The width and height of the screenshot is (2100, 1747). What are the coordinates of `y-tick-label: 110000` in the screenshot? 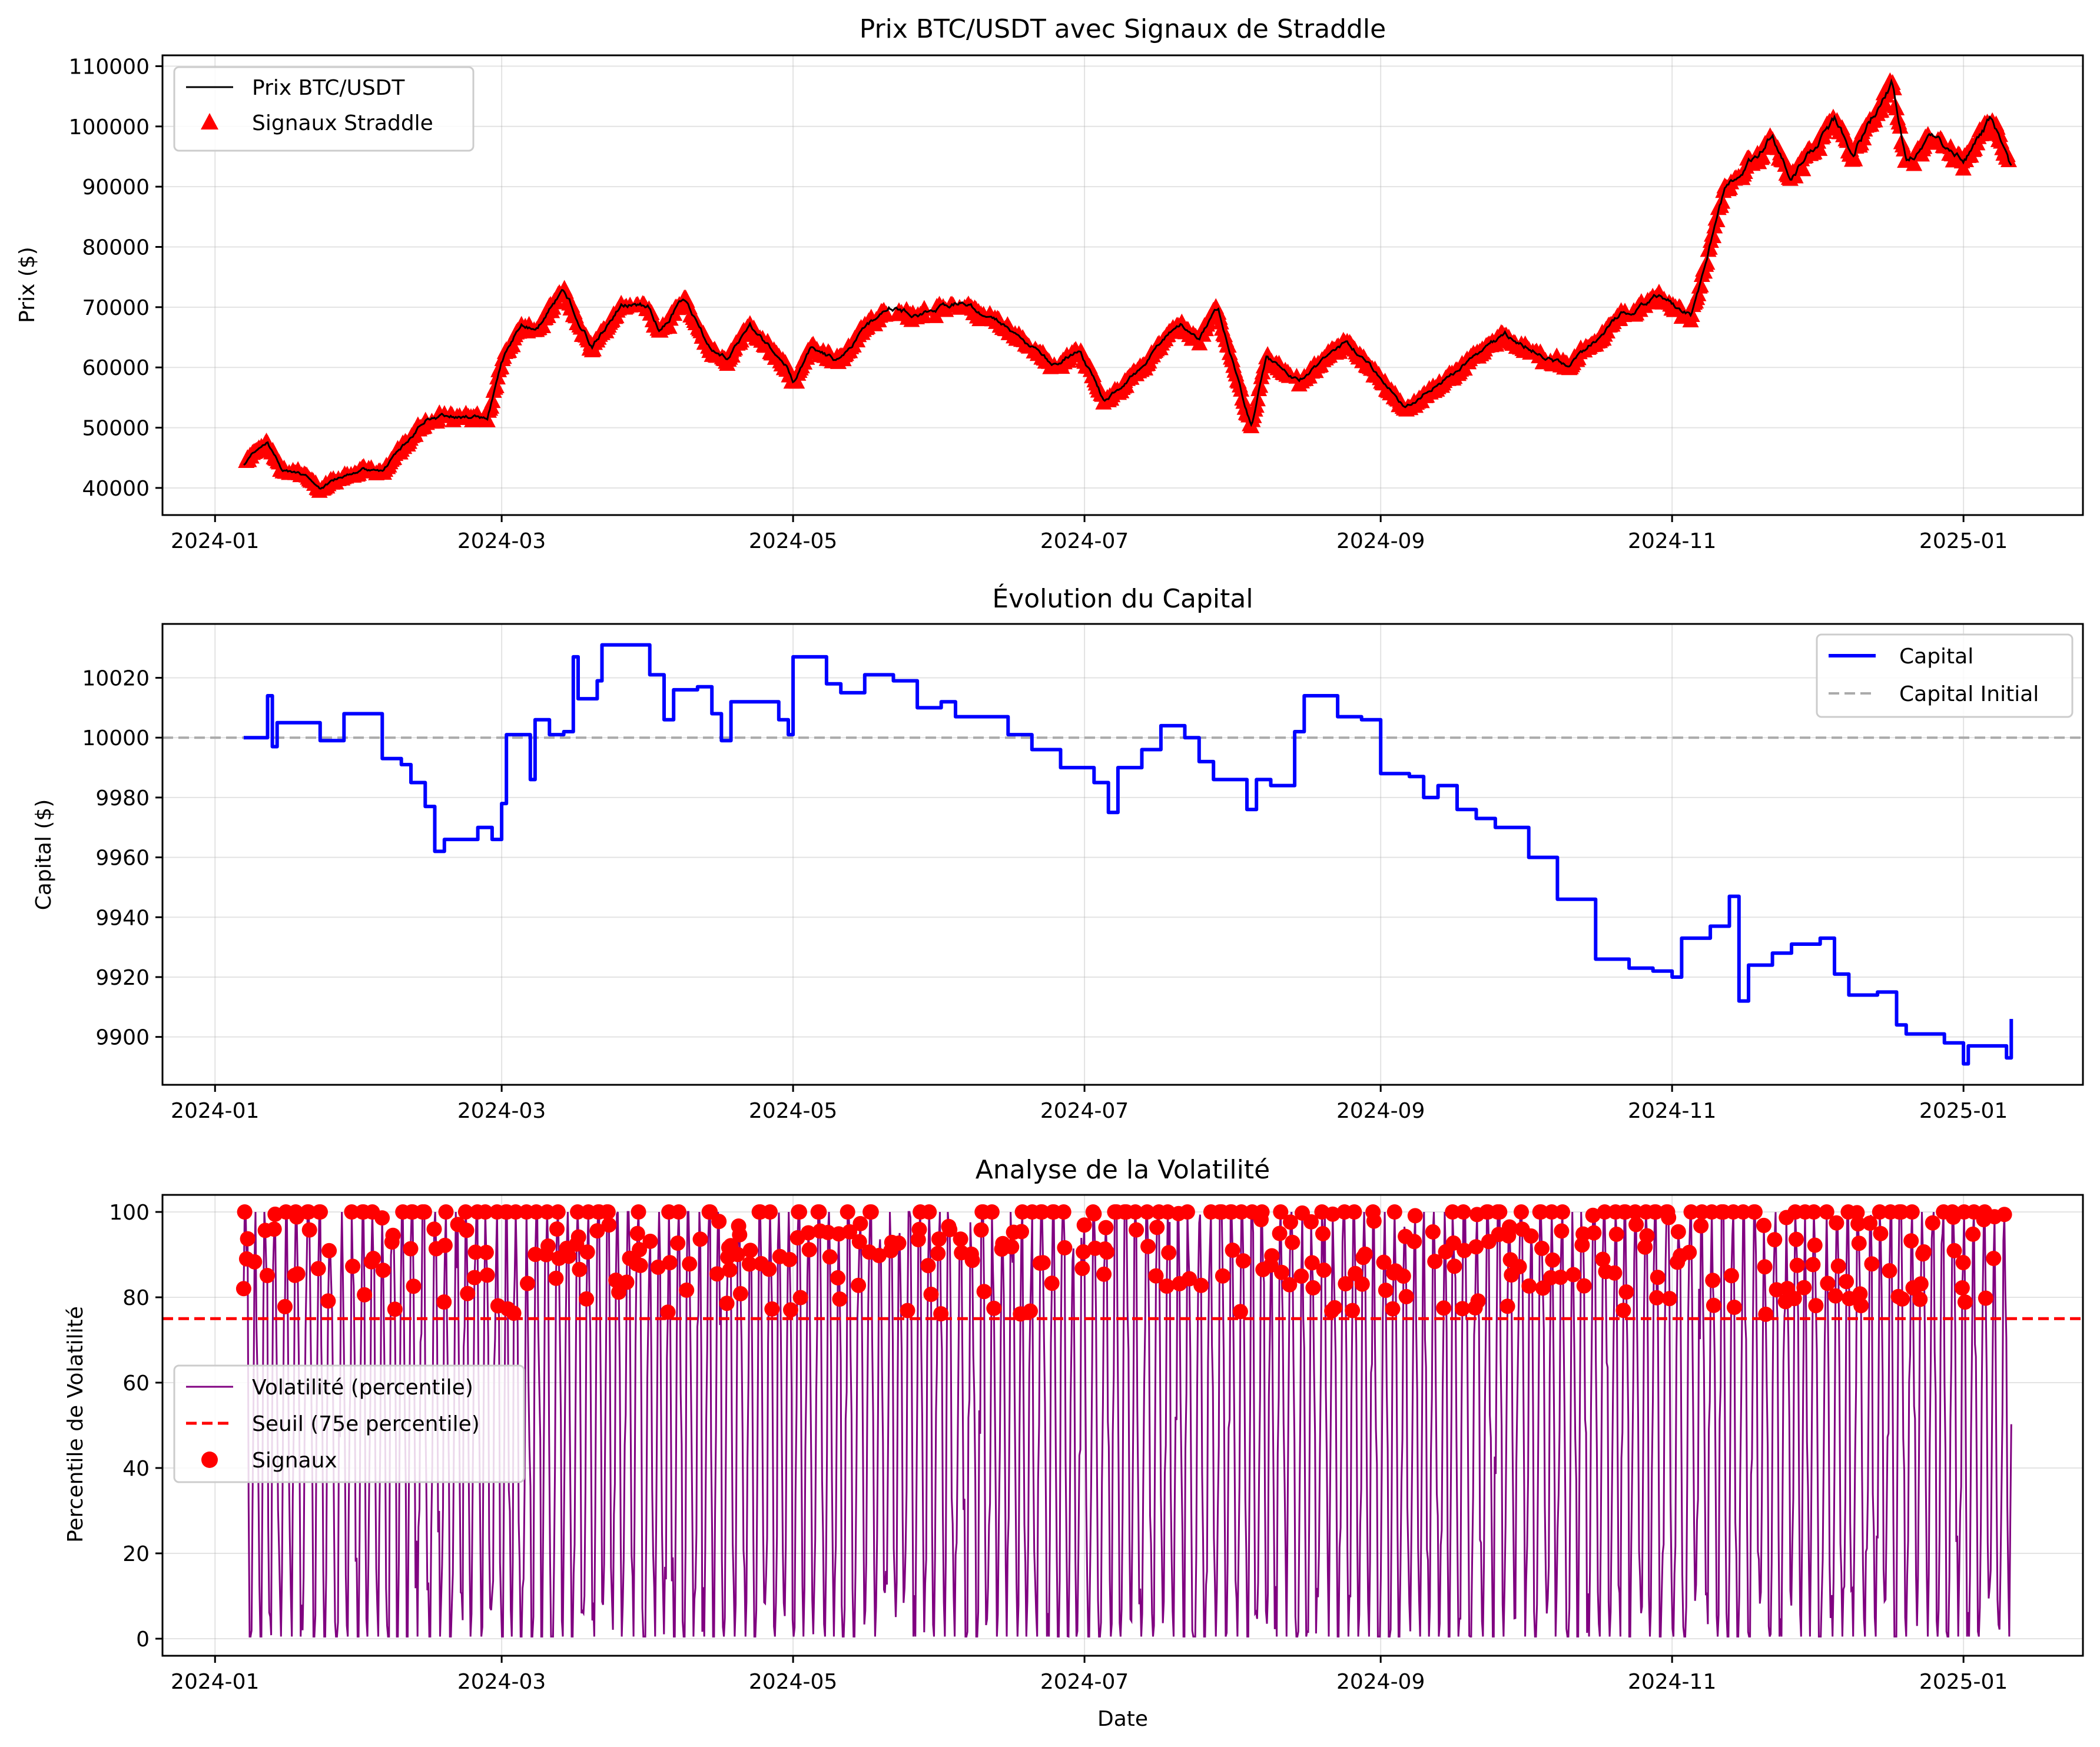 It's located at (110, 67).